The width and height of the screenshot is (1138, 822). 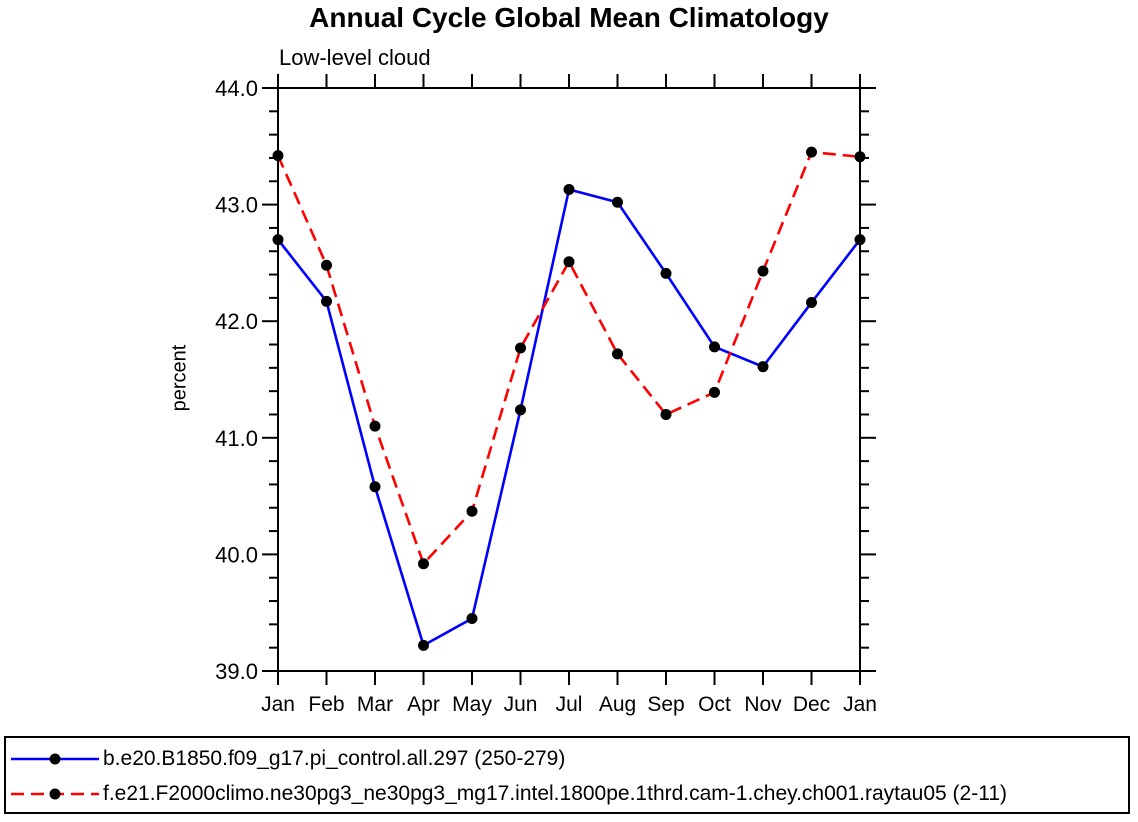 I want to click on x-tick-label: Mar, so click(x=375, y=704).